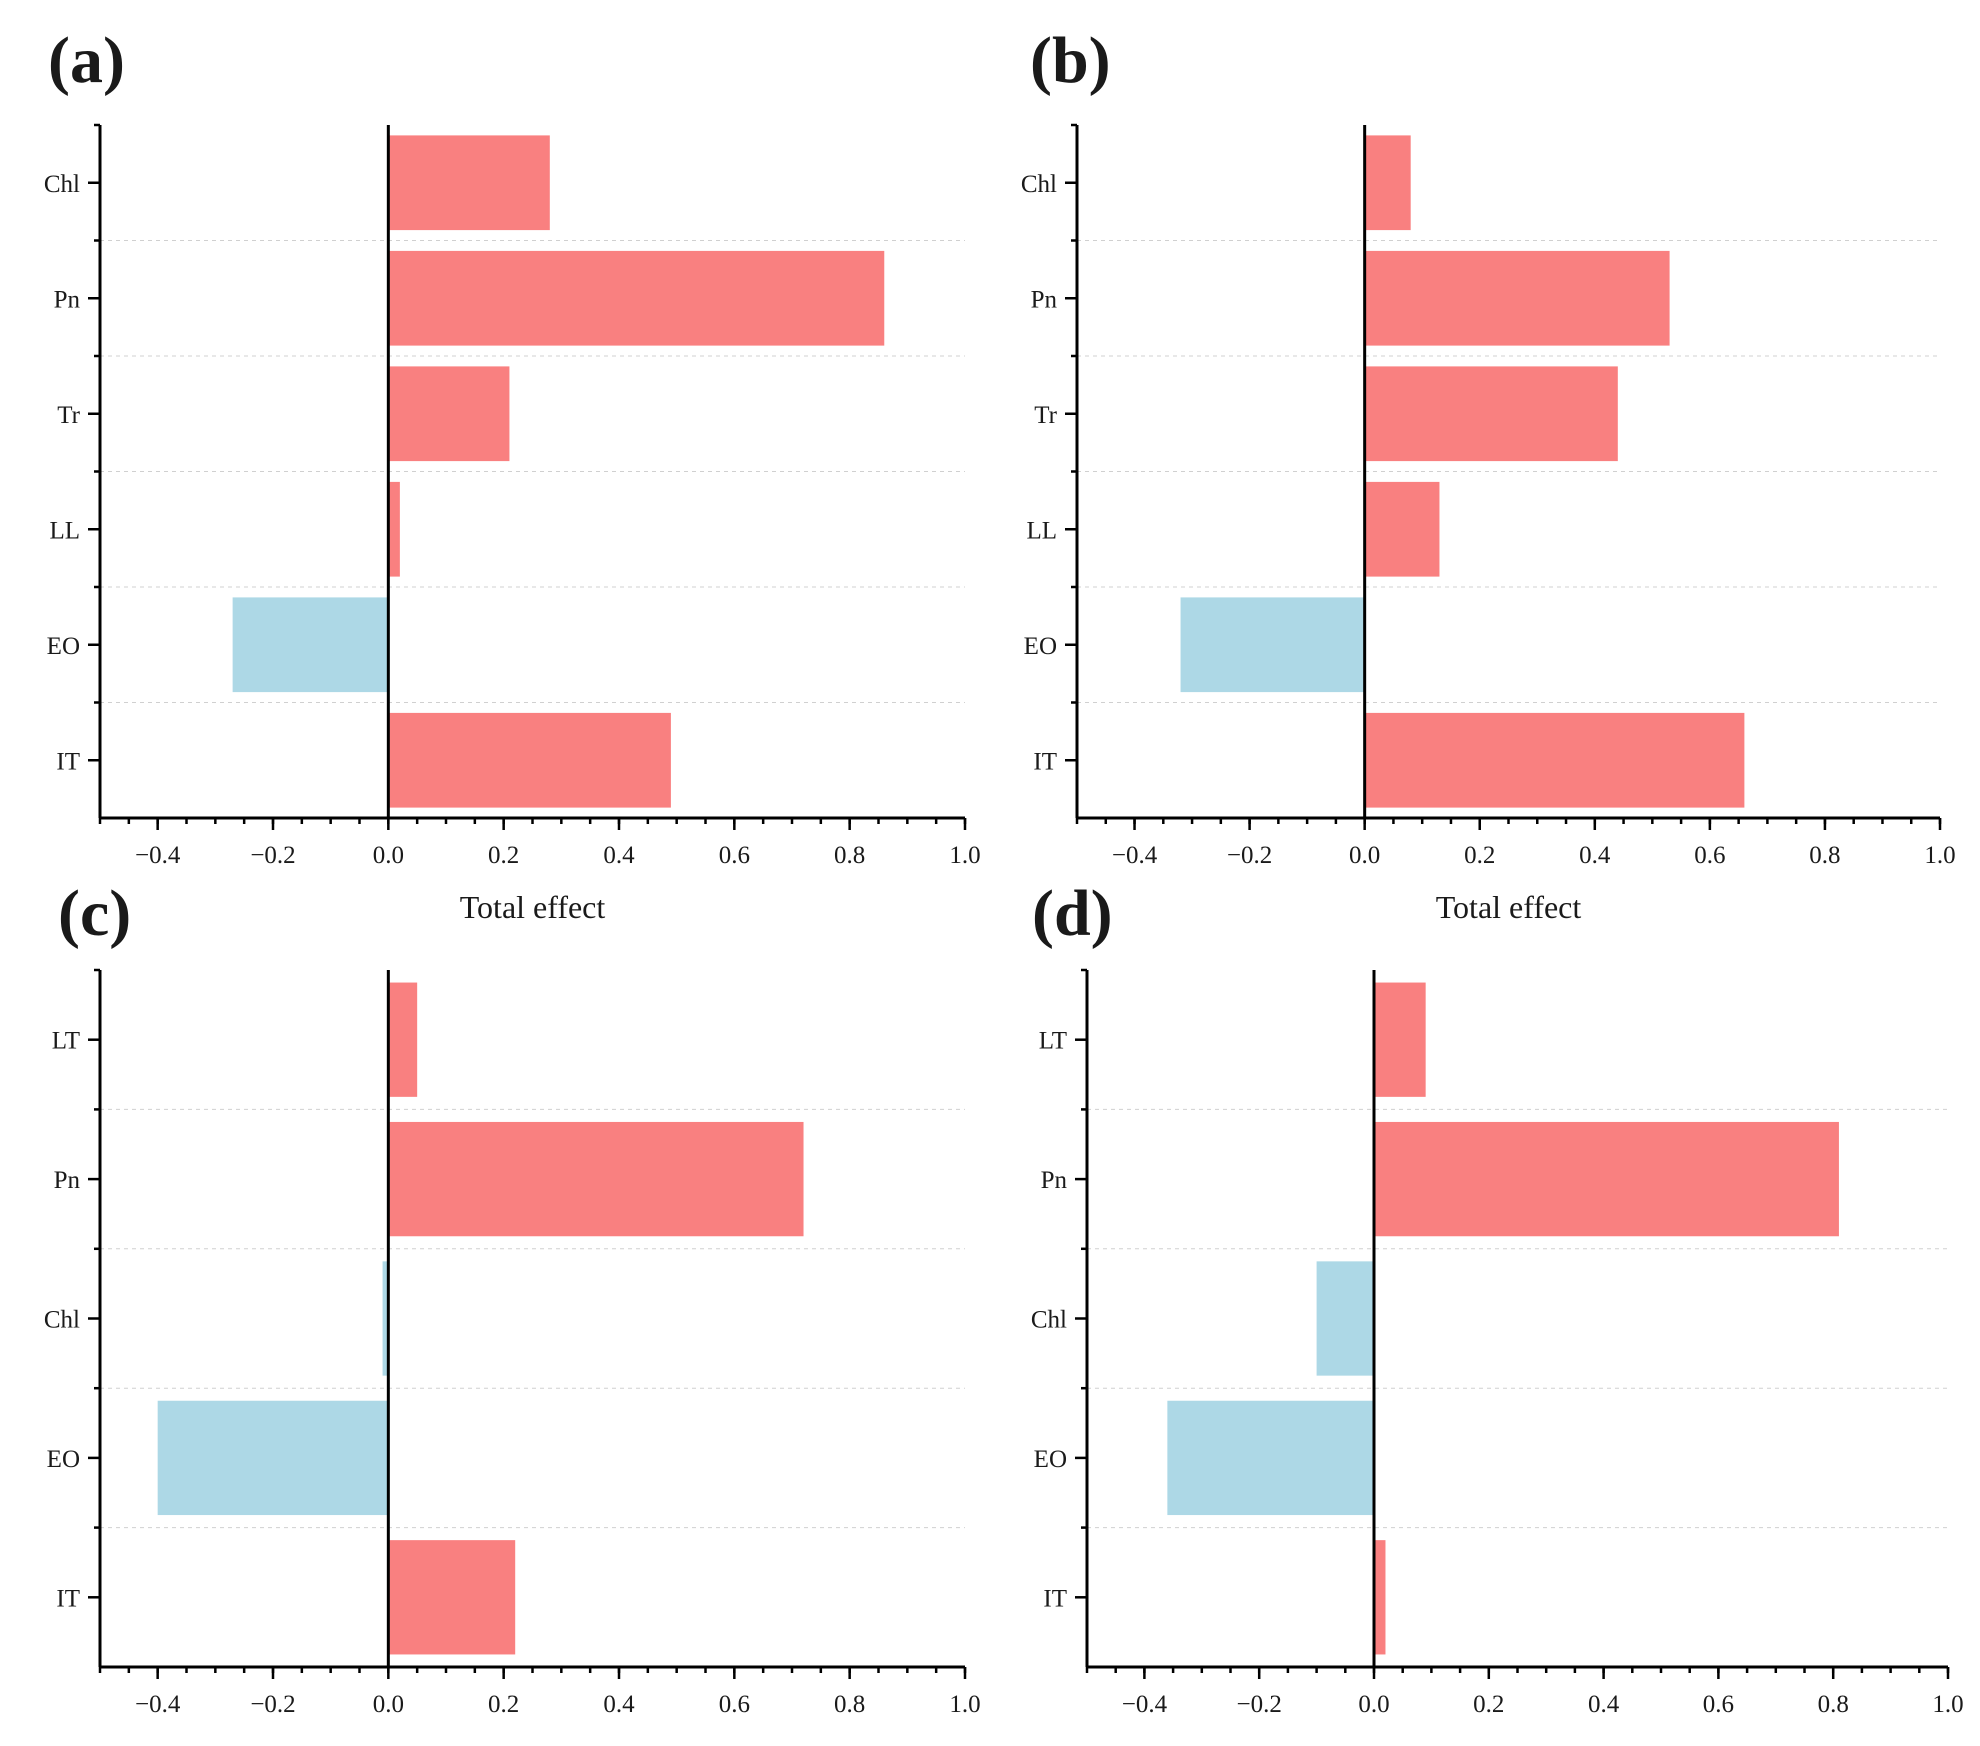 The image size is (1980, 1746). I want to click on panel-label: (b), so click(1070, 60).